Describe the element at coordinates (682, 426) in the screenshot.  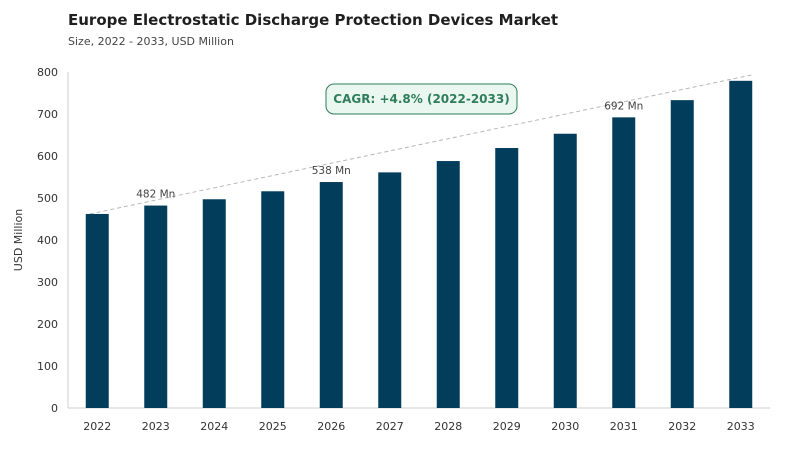
I see `x-tick-label: 2032` at that location.